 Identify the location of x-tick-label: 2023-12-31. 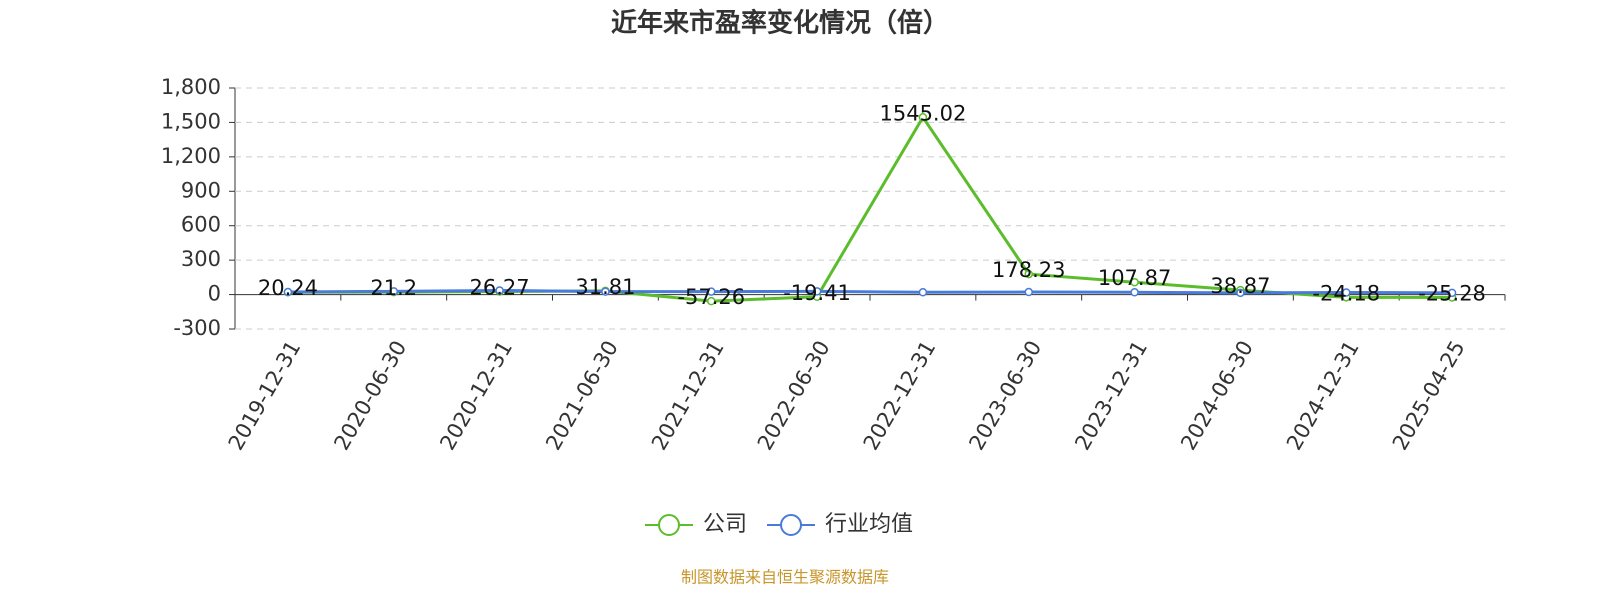
(1111, 396).